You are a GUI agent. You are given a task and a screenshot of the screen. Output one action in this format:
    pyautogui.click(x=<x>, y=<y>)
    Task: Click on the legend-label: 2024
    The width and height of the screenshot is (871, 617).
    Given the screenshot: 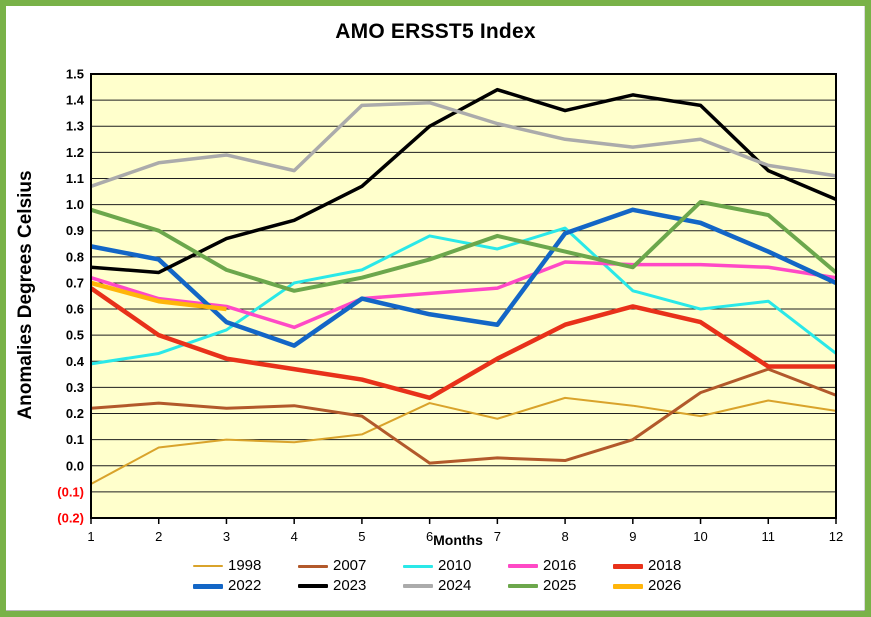 What is the action you would take?
    pyautogui.click(x=455, y=585)
    